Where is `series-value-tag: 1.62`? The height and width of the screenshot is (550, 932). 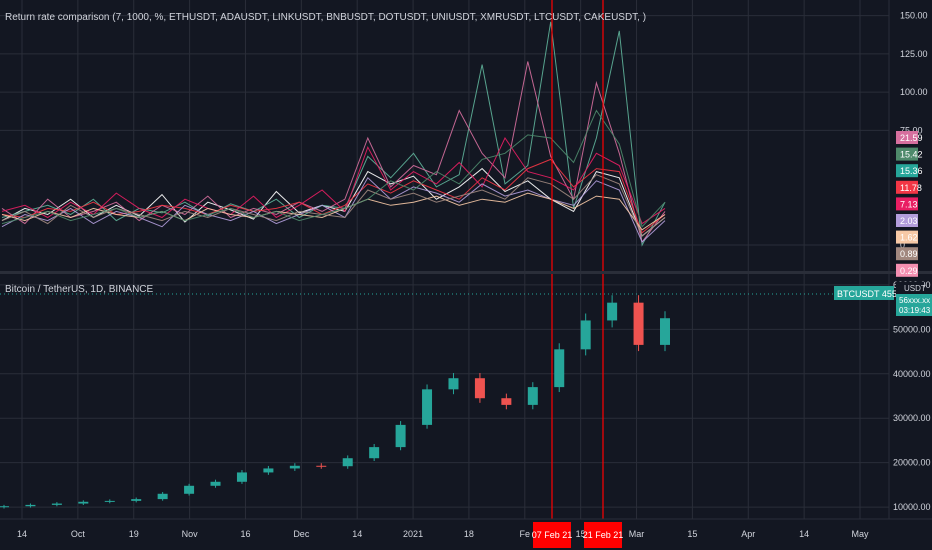
series-value-tag: 1.62 is located at coordinates (909, 238).